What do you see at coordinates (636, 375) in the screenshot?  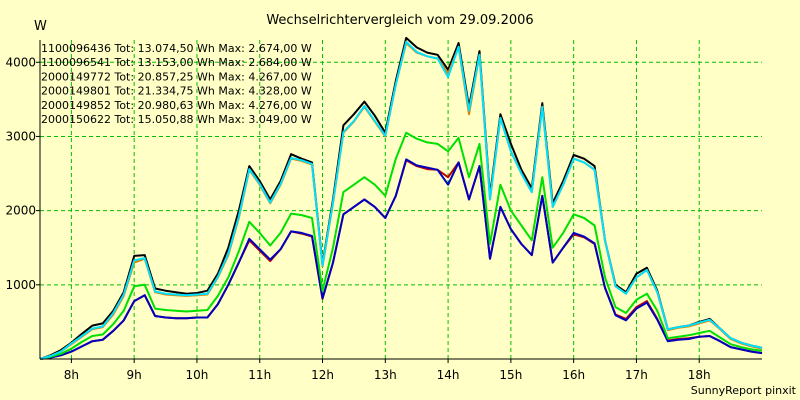 I see `x-tick-label: 17h` at bounding box center [636, 375].